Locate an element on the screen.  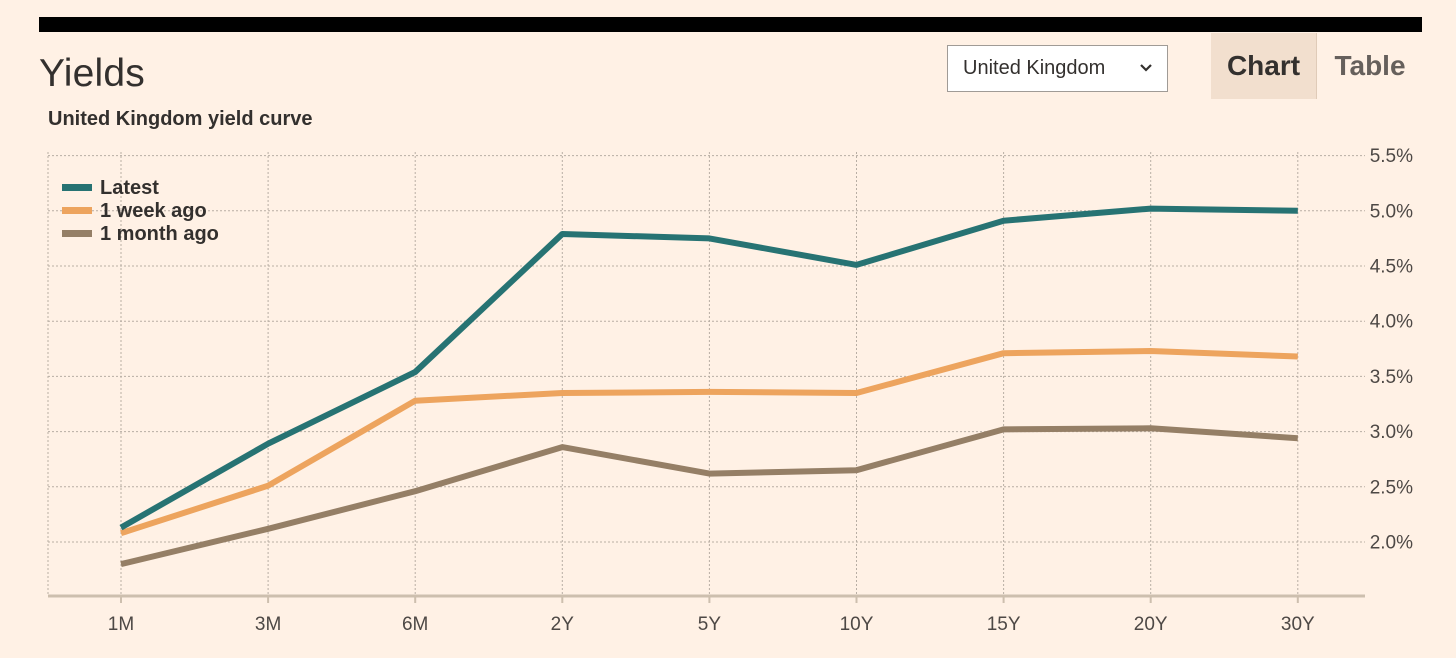
x-tick-label: 30Y is located at coordinates (1298, 624).